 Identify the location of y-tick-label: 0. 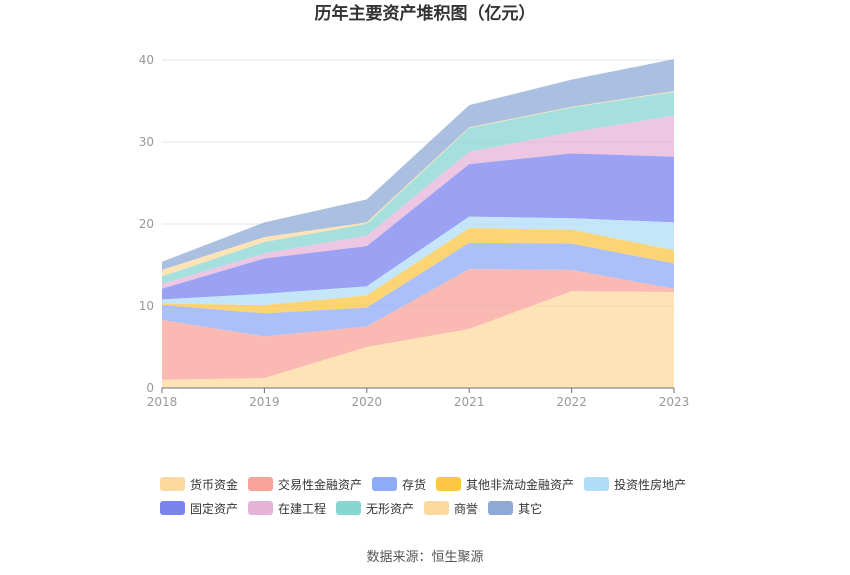
(150, 388).